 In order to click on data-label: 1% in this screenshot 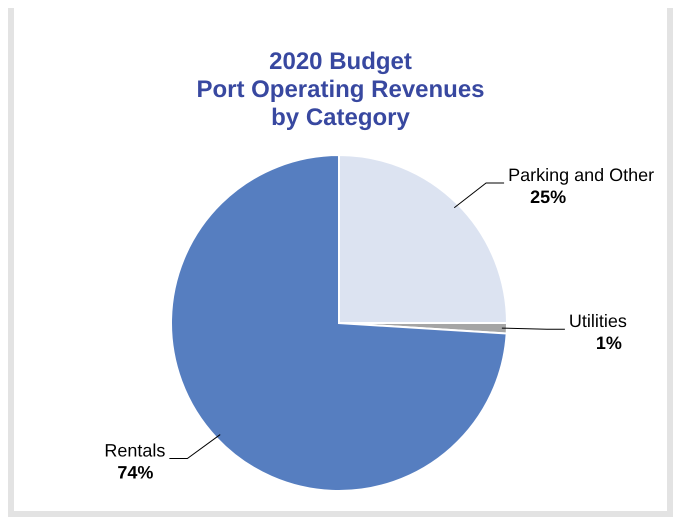, I will do `click(609, 343)`.